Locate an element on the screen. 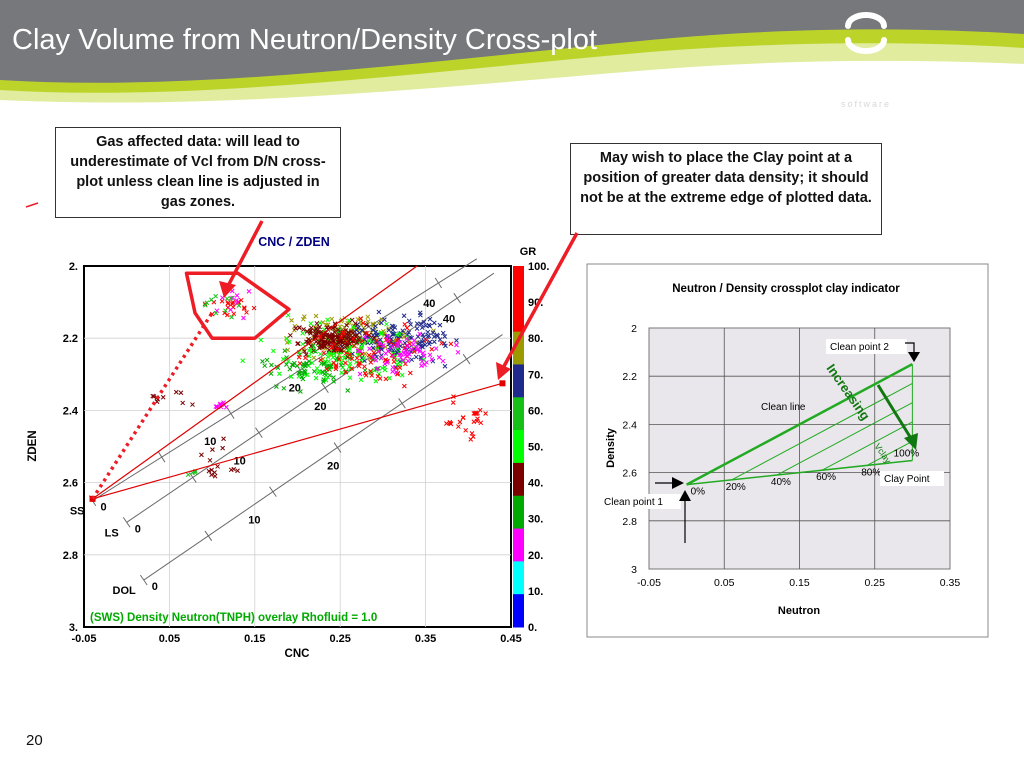  colorbar-tick-label: 100. is located at coordinates (538, 267).